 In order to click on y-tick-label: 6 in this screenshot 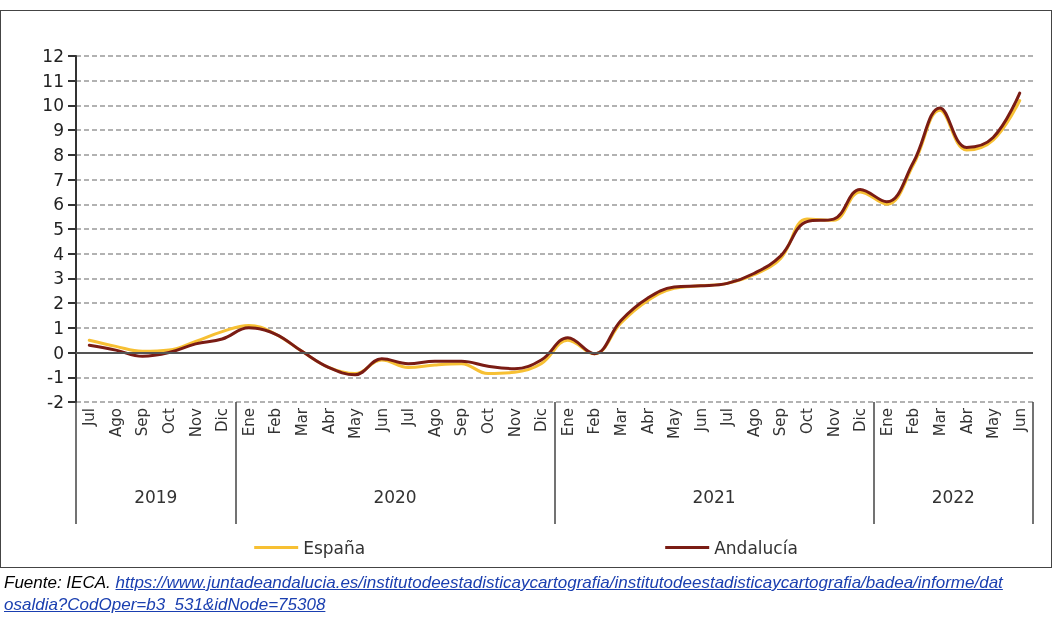, I will do `click(58, 204)`.